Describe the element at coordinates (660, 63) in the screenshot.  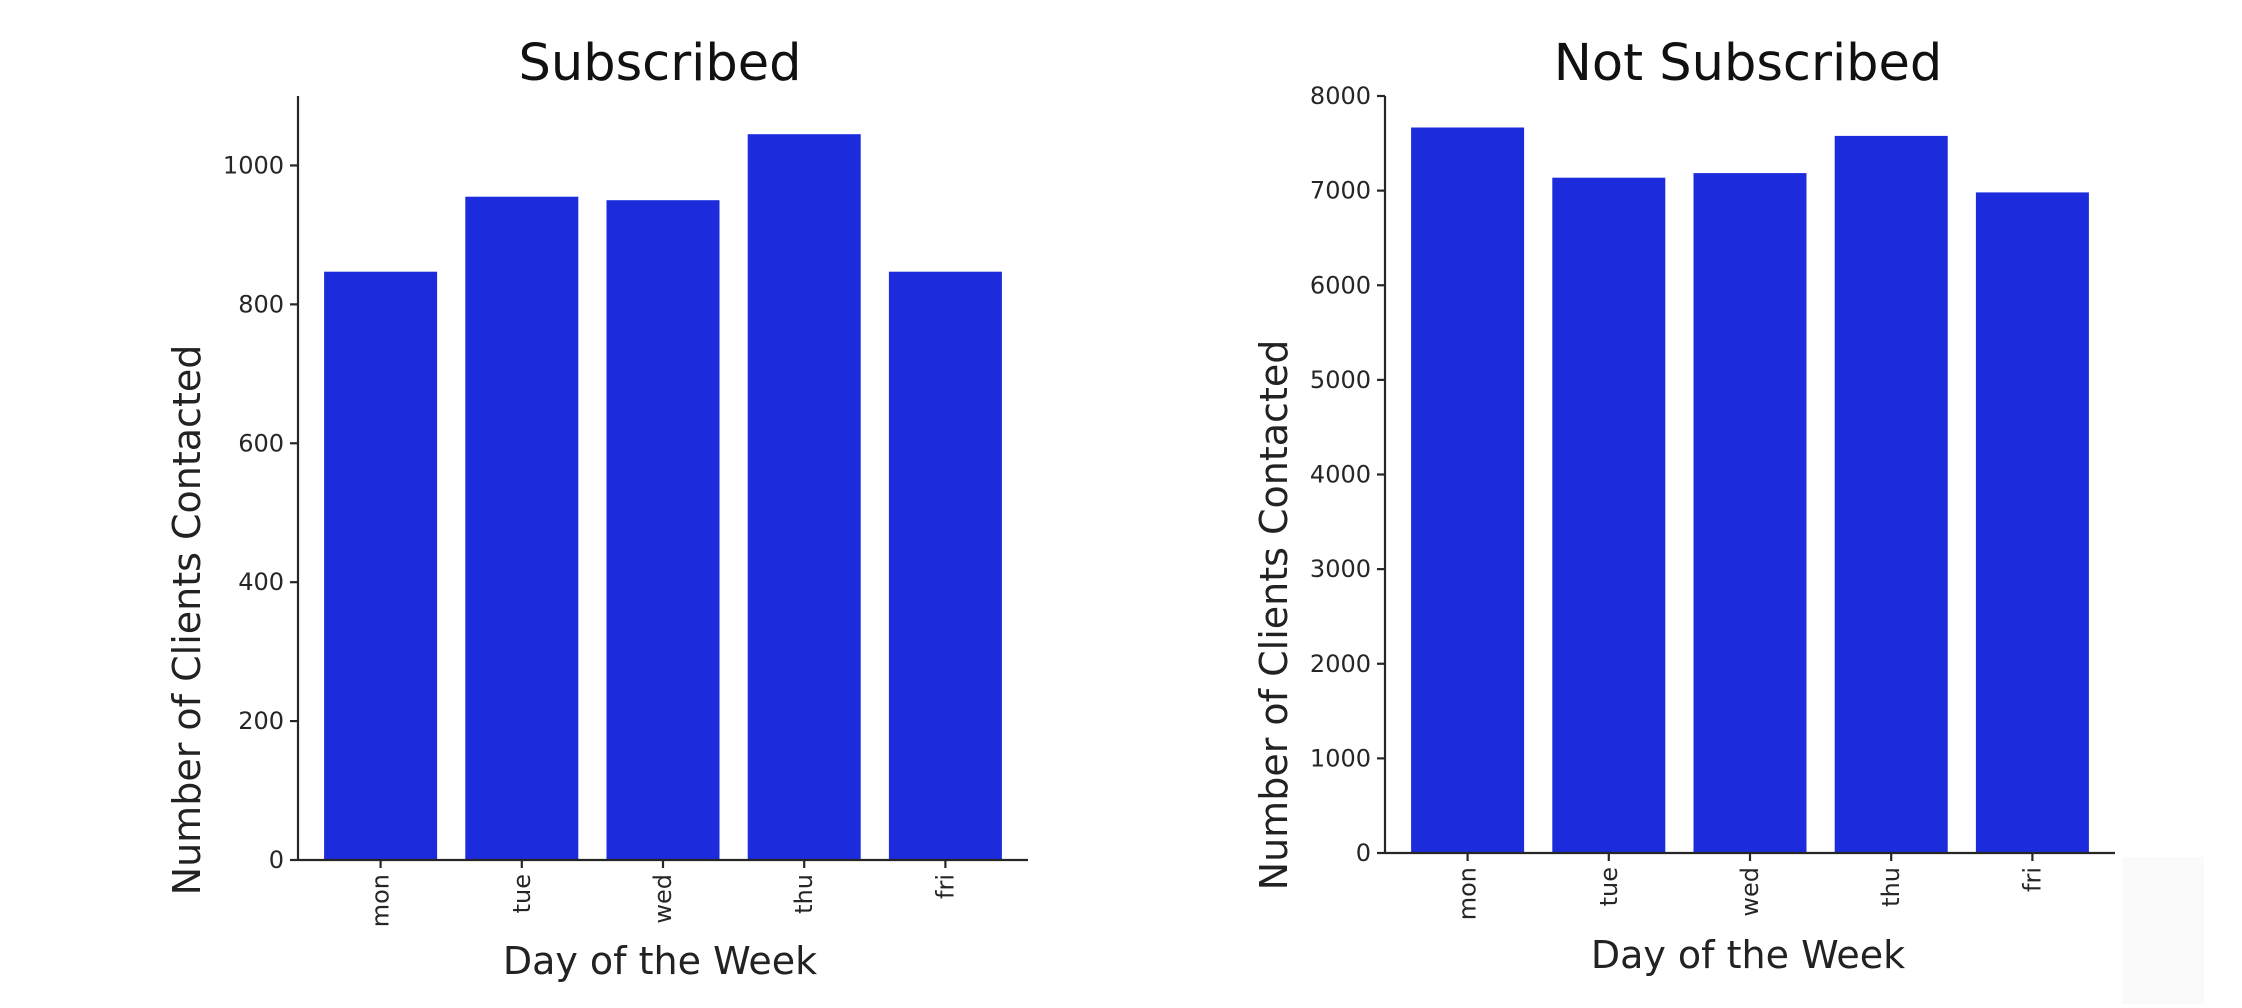
I see `chart-title: Subscribed` at that location.